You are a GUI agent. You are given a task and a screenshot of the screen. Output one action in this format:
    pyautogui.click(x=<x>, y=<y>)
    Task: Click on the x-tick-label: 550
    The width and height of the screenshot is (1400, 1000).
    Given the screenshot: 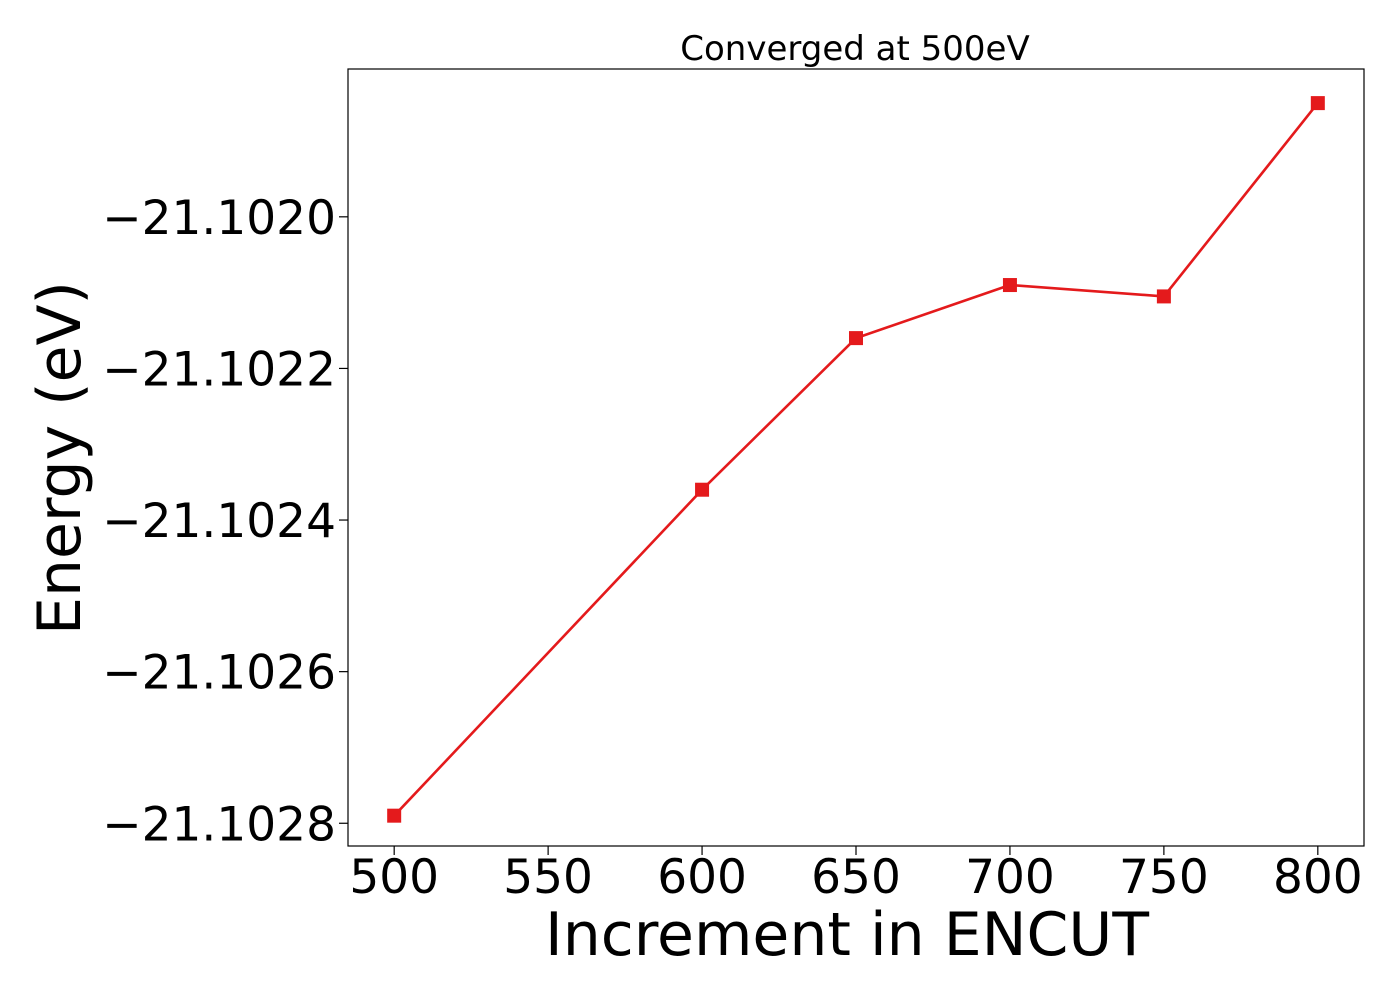 What is the action you would take?
    pyautogui.click(x=548, y=877)
    